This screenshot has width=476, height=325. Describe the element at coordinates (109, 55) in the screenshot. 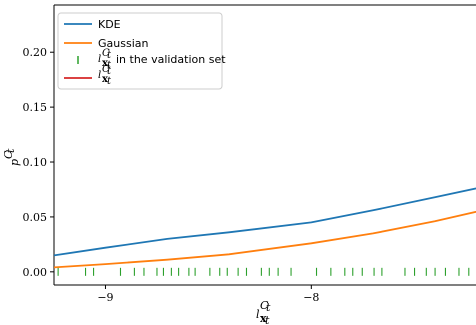

I see `legend-validation-sup-sub: t` at that location.